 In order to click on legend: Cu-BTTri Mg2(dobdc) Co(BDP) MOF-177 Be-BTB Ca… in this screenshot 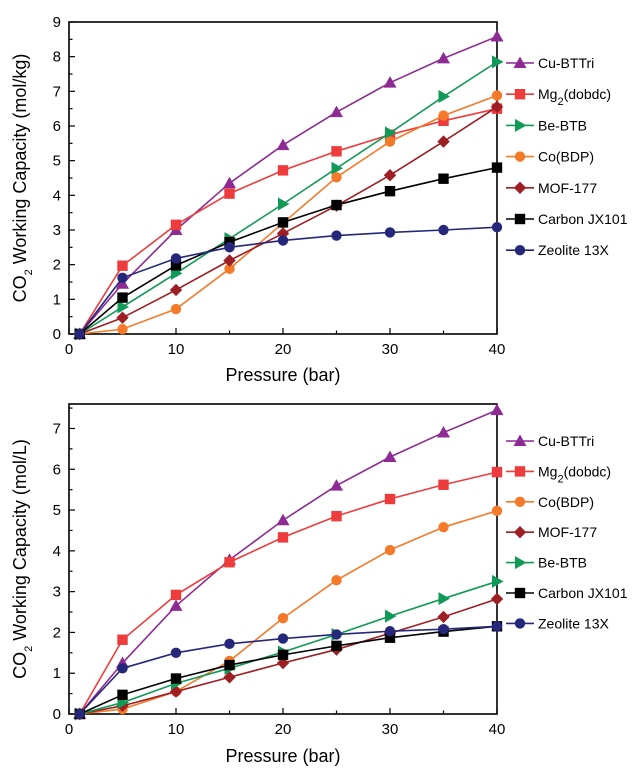, I will do `click(567, 532)`.